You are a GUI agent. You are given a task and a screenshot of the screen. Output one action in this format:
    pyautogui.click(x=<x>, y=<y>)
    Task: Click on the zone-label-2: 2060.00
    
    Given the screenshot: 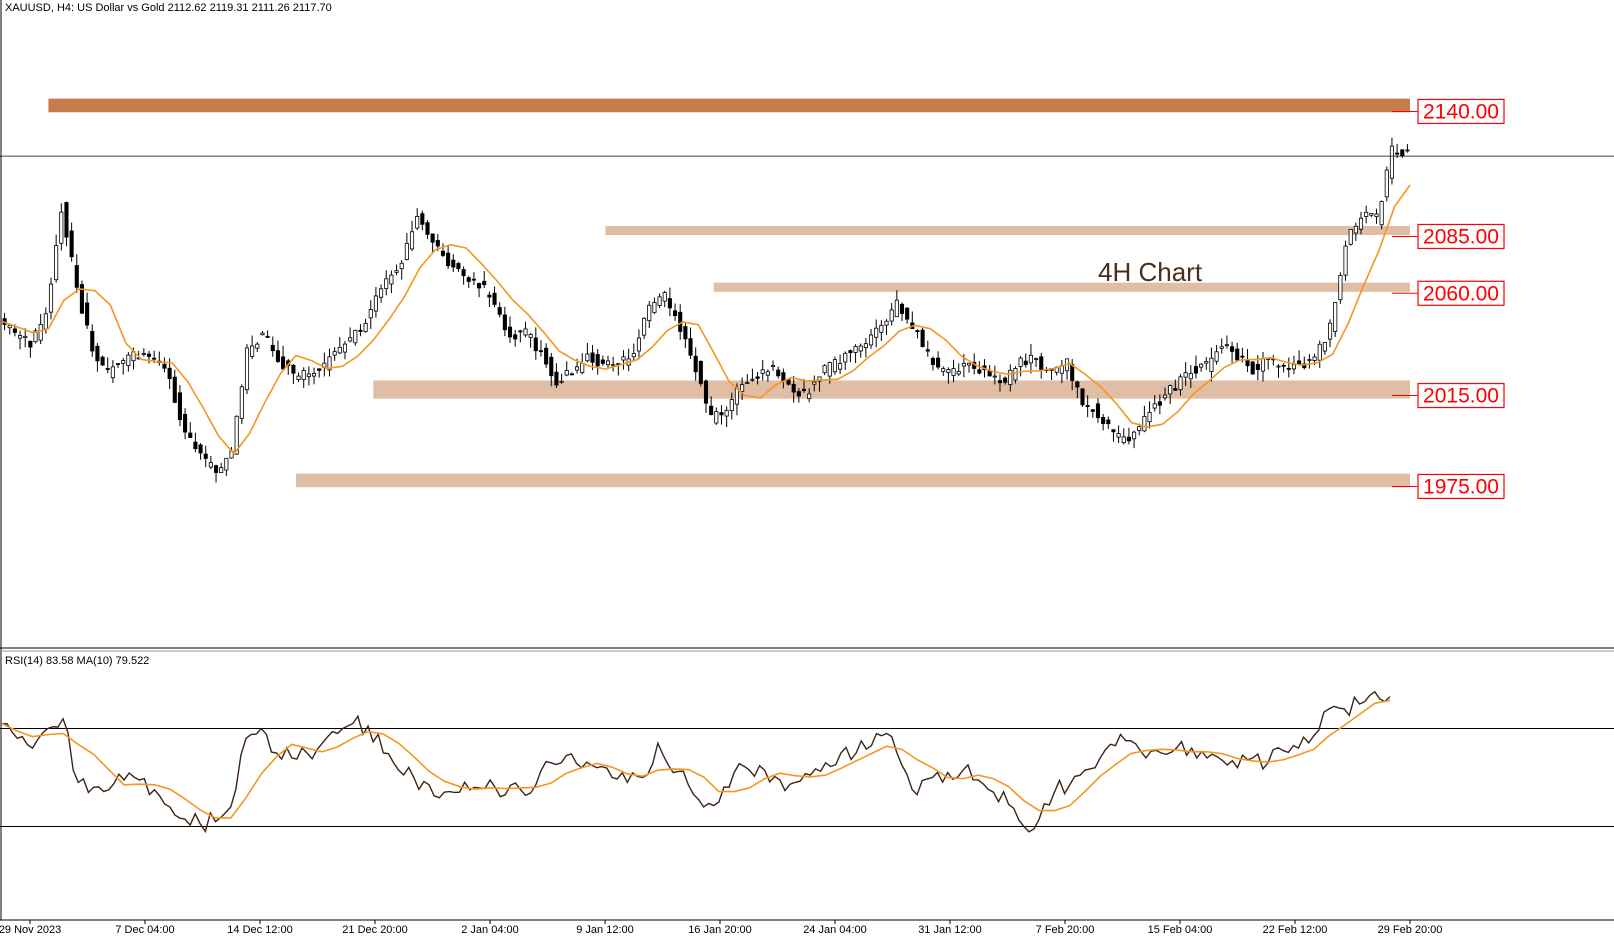 What is the action you would take?
    pyautogui.click(x=1461, y=293)
    